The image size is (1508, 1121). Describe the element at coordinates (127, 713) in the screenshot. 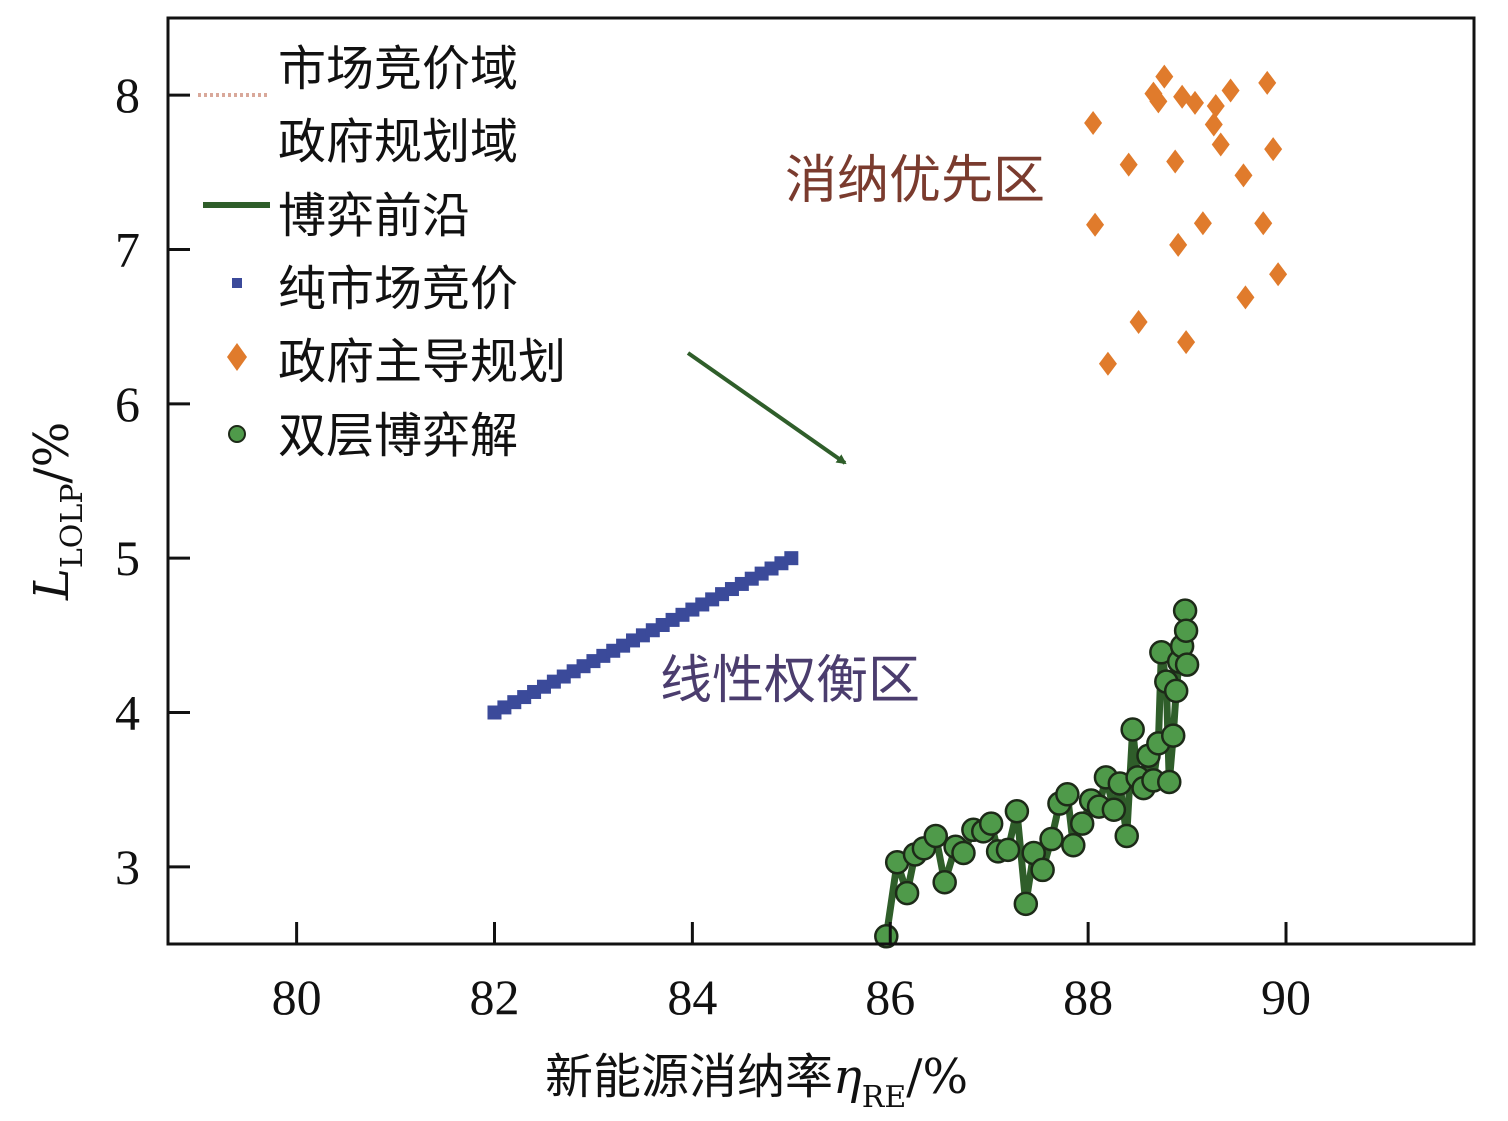

I see `y-tick-label: 4` at that location.